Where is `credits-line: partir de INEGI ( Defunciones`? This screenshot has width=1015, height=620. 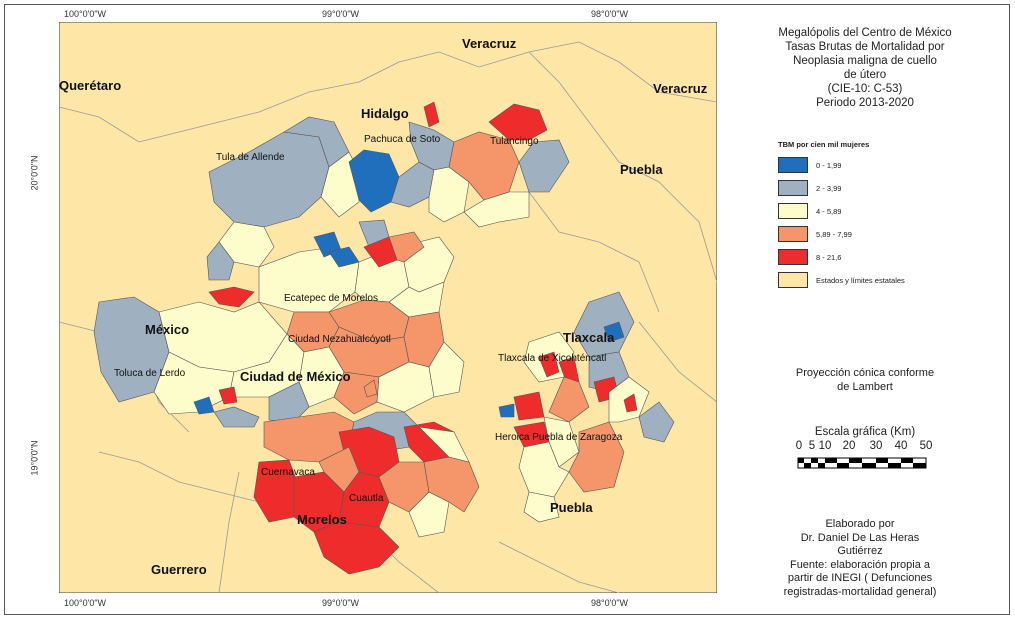 credits-line: partir de INEGI ( Defunciones is located at coordinates (860, 578).